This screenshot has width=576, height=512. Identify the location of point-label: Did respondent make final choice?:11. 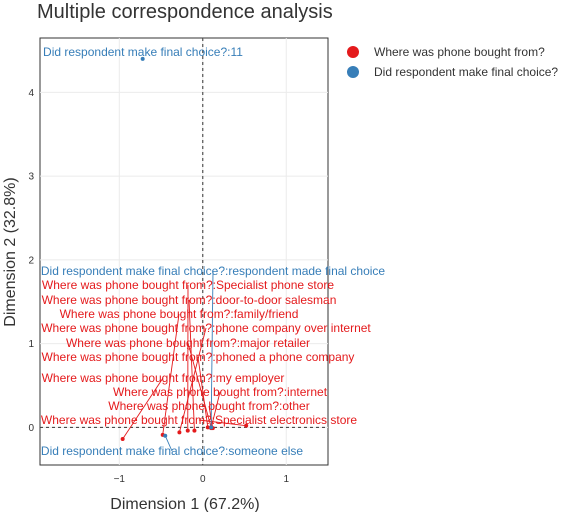
(143, 52).